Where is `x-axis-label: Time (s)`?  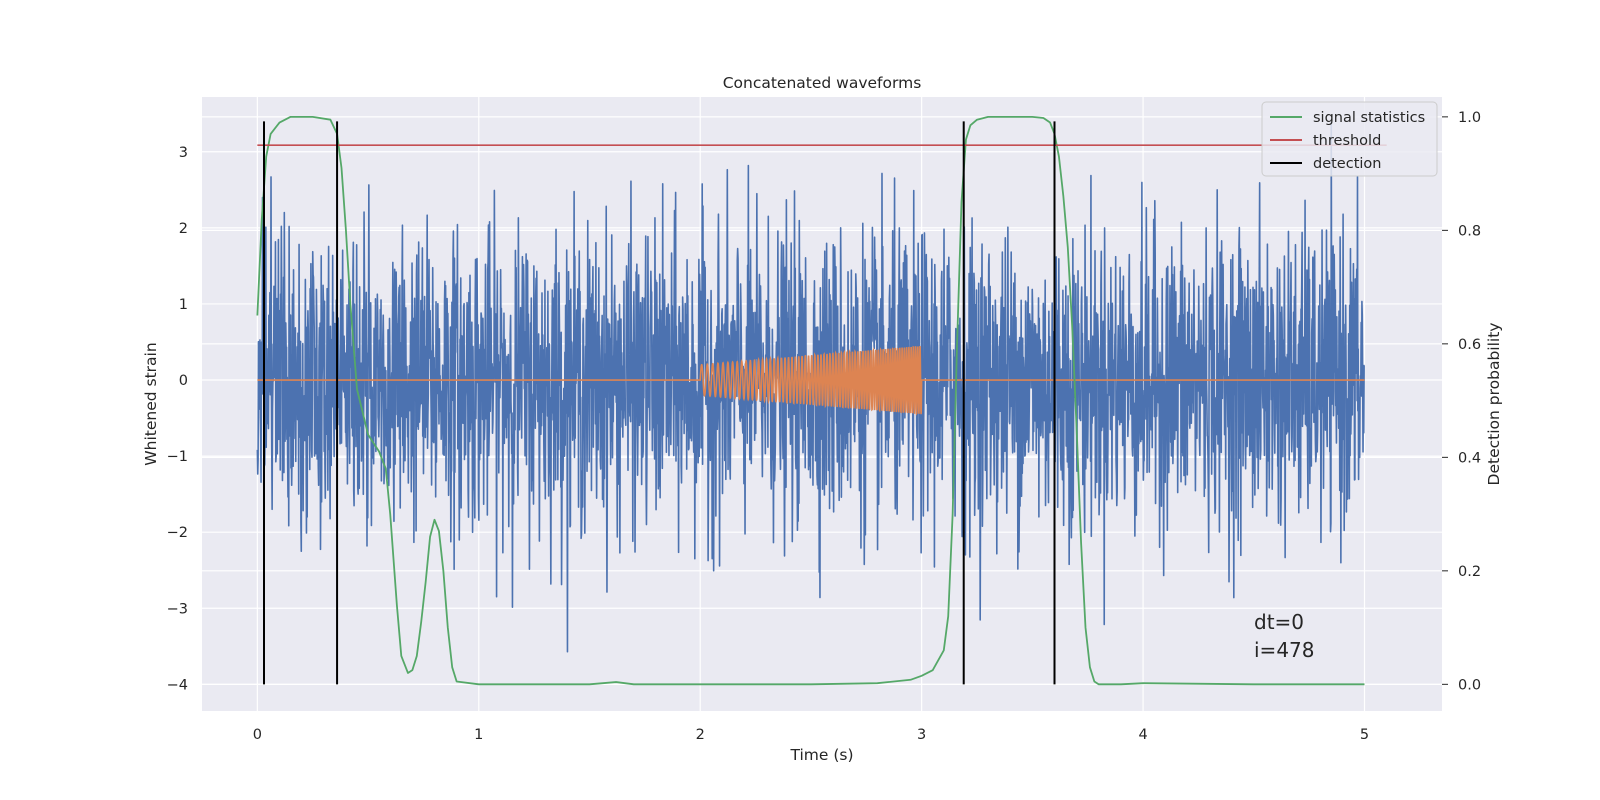
x-axis-label: Time (s) is located at coordinates (821, 755).